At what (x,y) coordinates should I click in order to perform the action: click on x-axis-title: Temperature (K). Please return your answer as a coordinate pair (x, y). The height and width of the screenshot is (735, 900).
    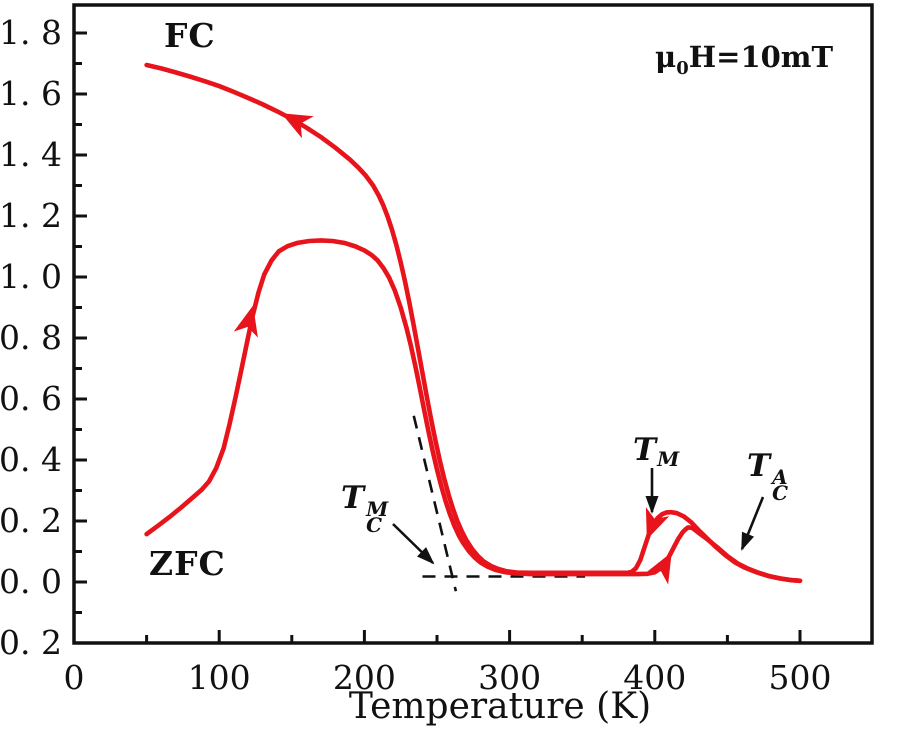
    Looking at the image, I should click on (500, 706).